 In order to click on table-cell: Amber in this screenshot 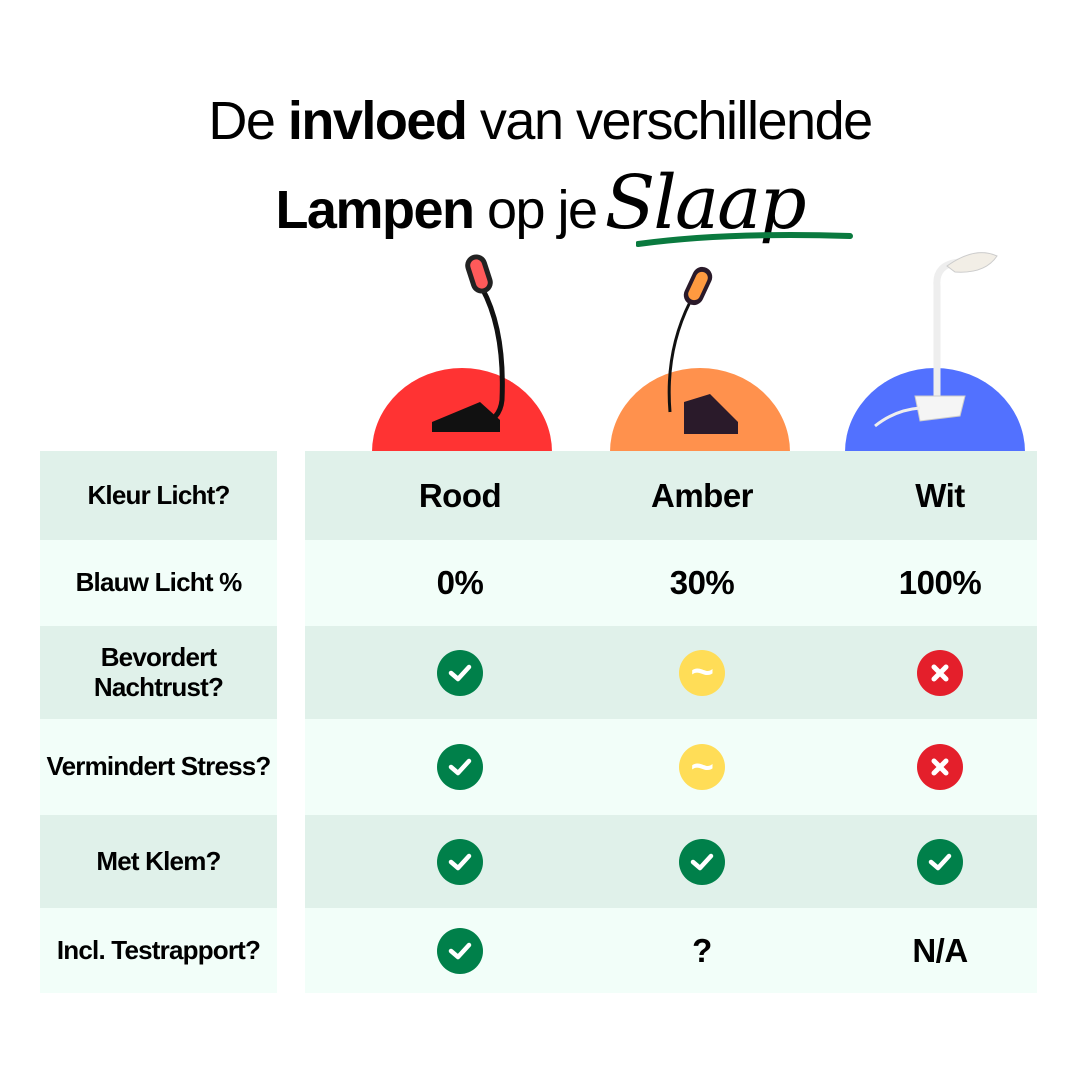, I will do `click(702, 495)`.